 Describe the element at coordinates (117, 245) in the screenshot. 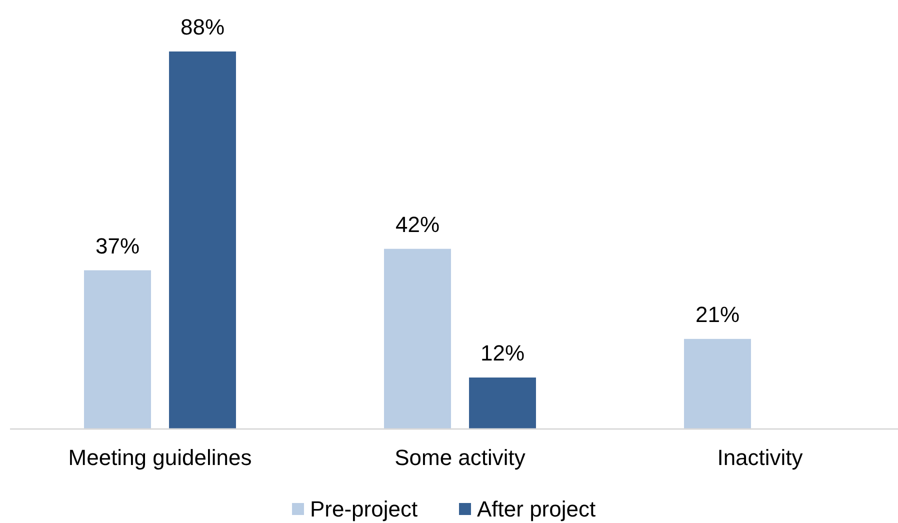

I see `data-label: 37%` at that location.